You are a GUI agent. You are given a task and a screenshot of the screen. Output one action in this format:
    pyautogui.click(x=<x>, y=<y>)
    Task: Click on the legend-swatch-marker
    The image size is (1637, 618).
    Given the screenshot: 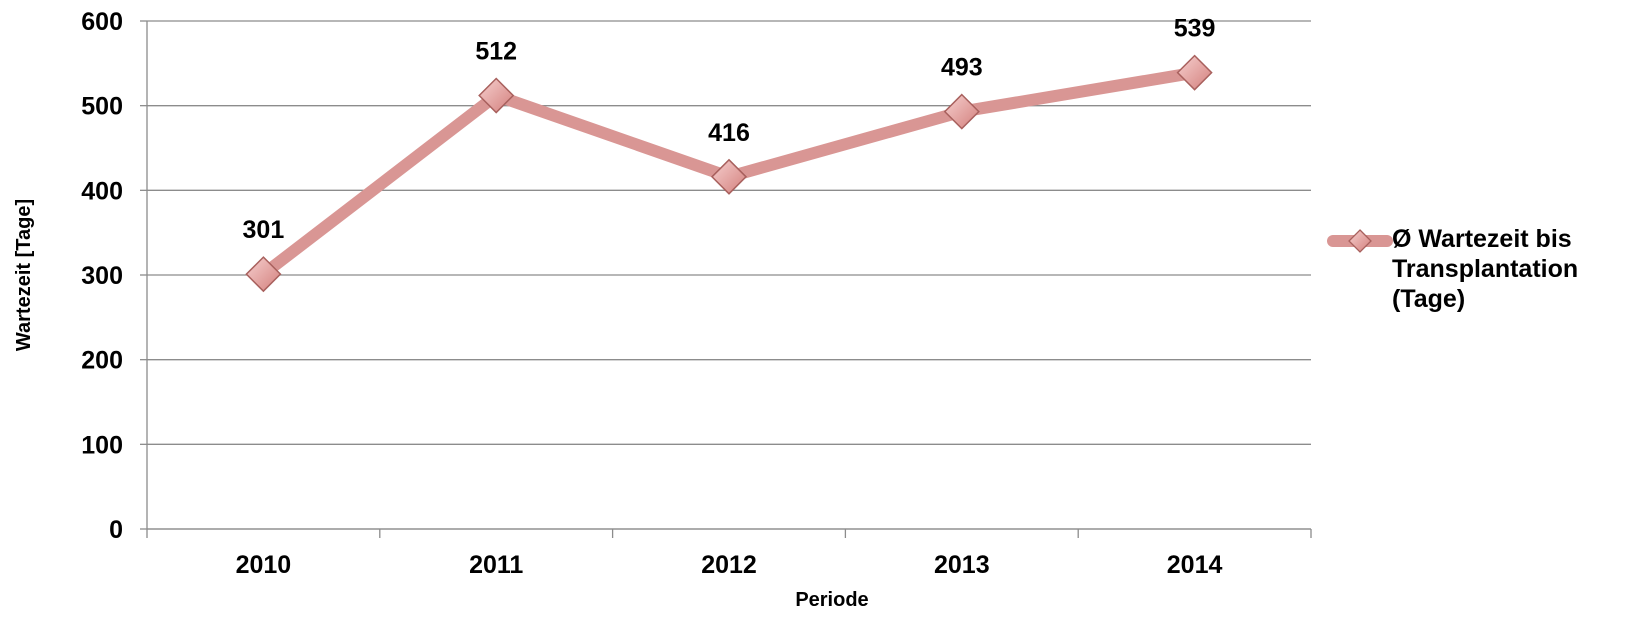 What is the action you would take?
    pyautogui.click(x=1360, y=241)
    